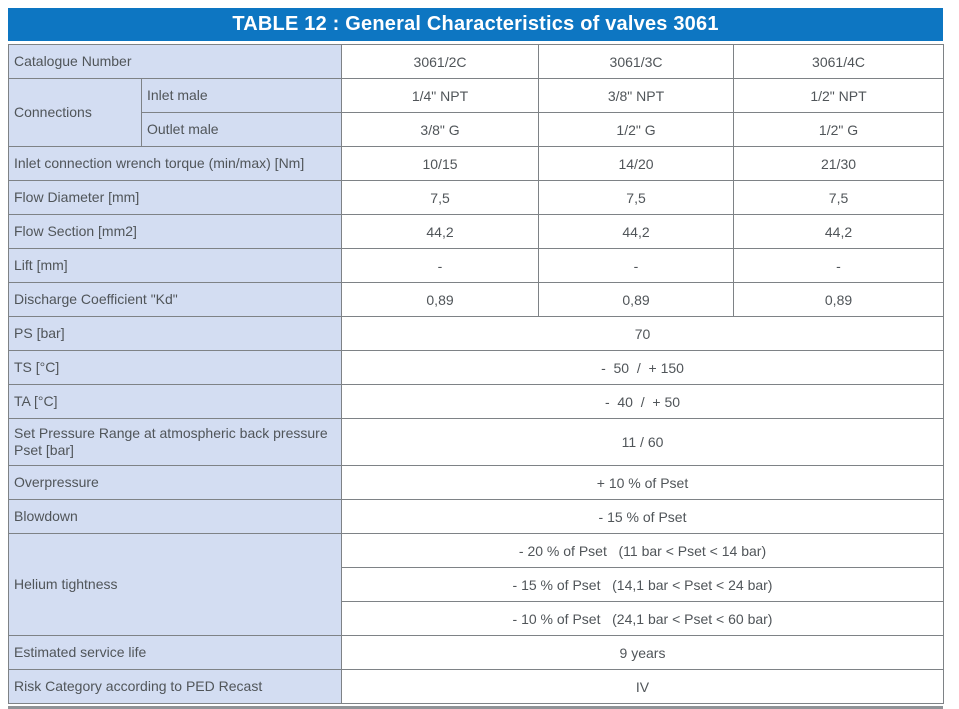  What do you see at coordinates (643, 652) in the screenshot?
I see `service-life-value: 9 years` at bounding box center [643, 652].